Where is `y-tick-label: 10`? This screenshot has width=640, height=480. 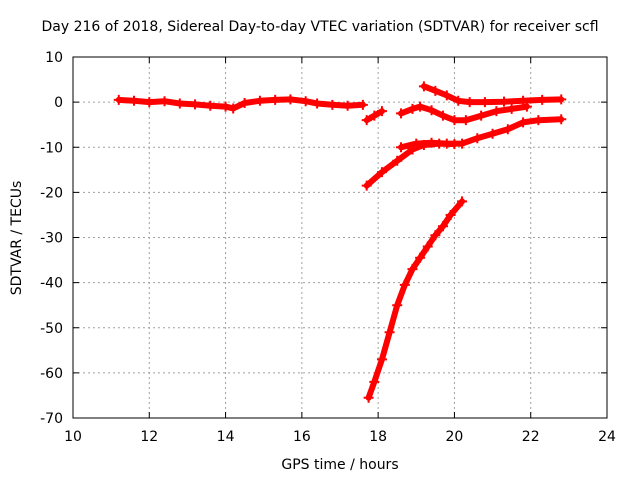 y-tick-label: 10 is located at coordinates (54, 58).